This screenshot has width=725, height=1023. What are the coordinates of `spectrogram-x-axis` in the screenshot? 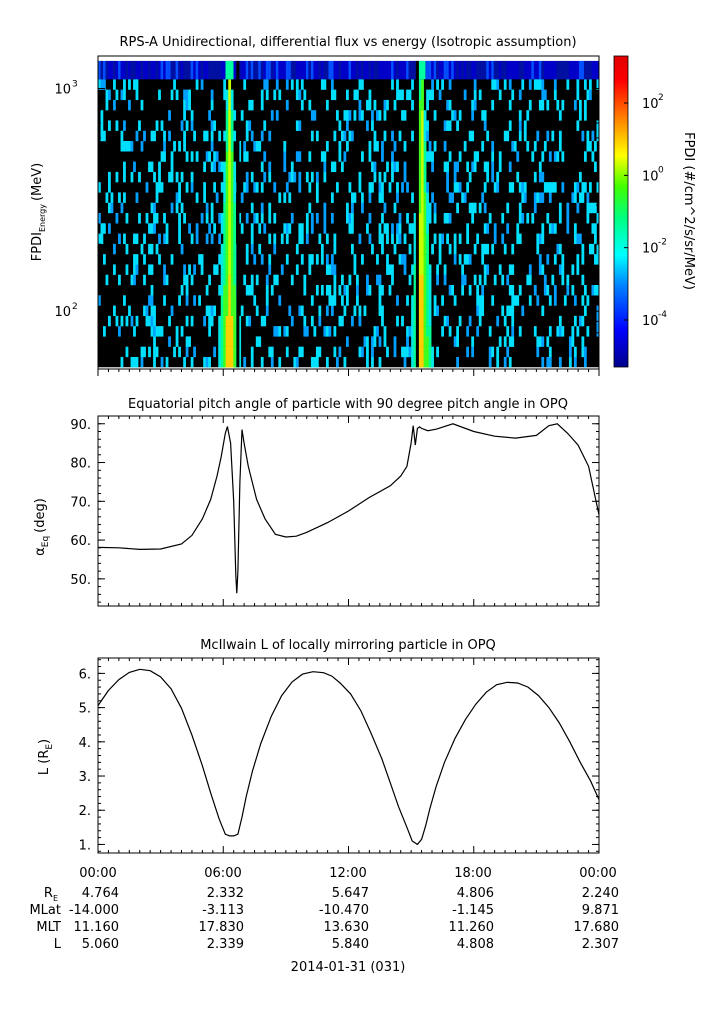 It's located at (348, 372).